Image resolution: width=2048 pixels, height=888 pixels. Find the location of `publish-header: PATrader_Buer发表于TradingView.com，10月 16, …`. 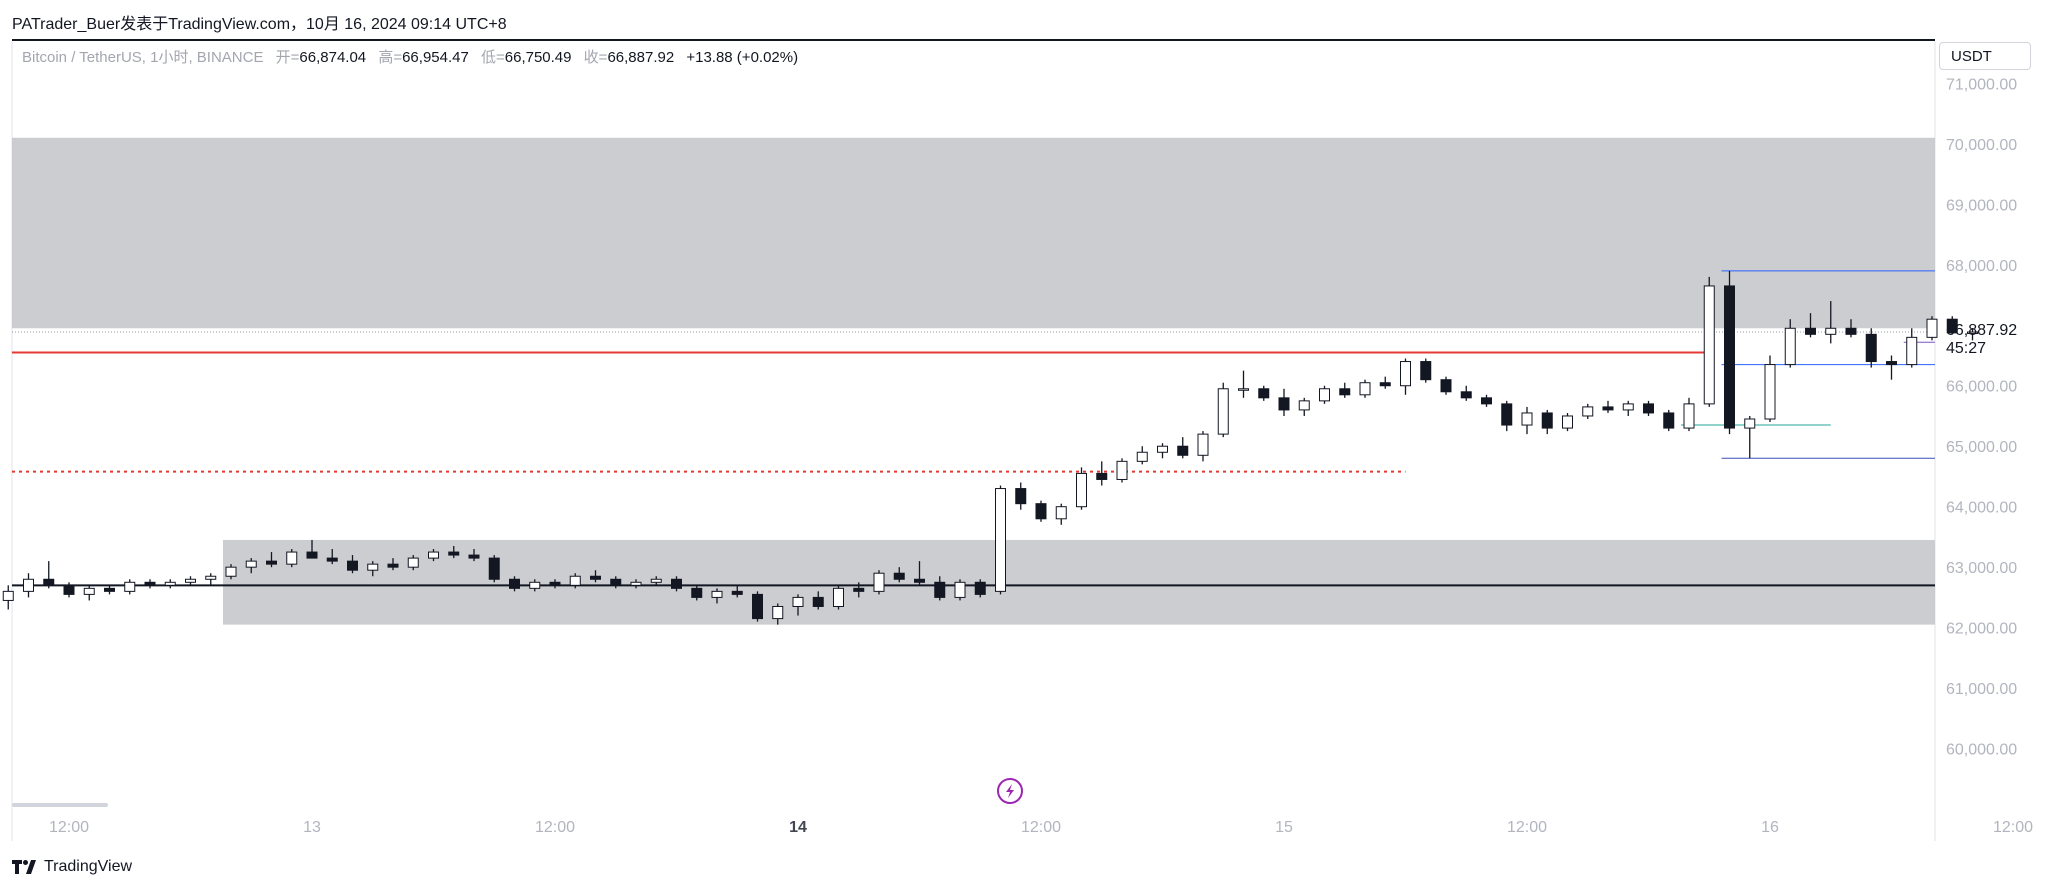

publish-header: PATrader_Buer发表于TradingView.com，10月 16, … is located at coordinates (259, 24).